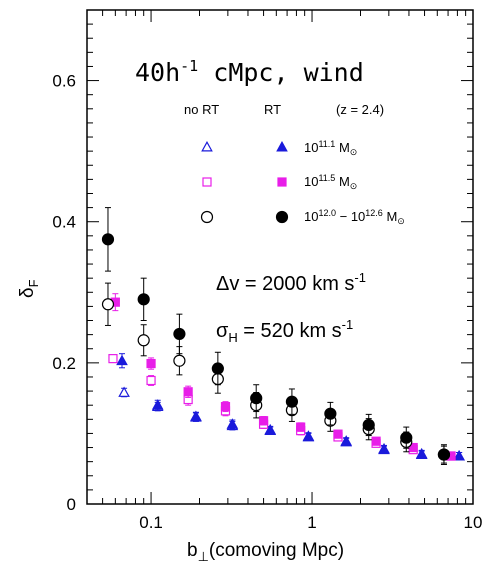 The height and width of the screenshot is (565, 485). Describe the element at coordinates (71, 504) in the screenshot. I see `y-tick-label: 0` at that location.